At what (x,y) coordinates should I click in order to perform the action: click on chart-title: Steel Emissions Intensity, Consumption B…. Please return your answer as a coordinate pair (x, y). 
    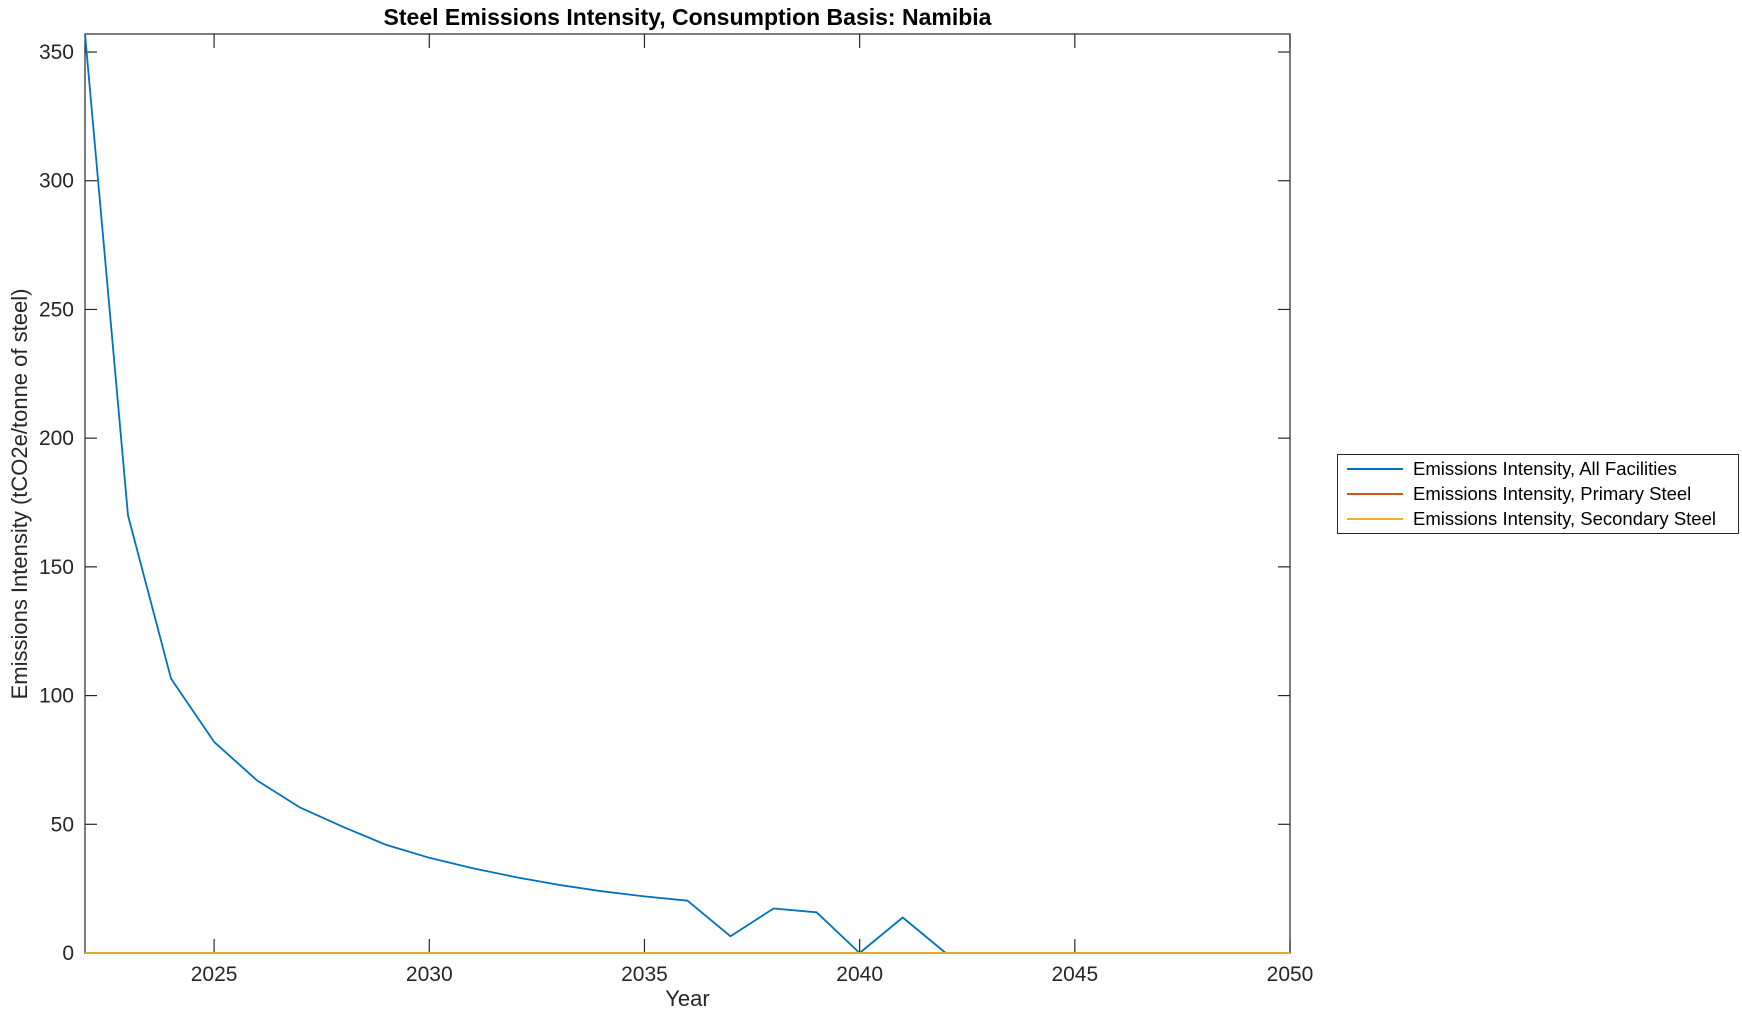
    Looking at the image, I should click on (687, 17).